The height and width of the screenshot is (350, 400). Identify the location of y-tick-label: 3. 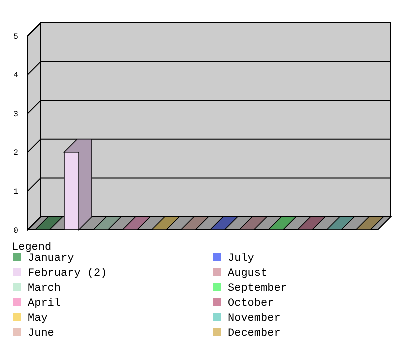
(16, 115).